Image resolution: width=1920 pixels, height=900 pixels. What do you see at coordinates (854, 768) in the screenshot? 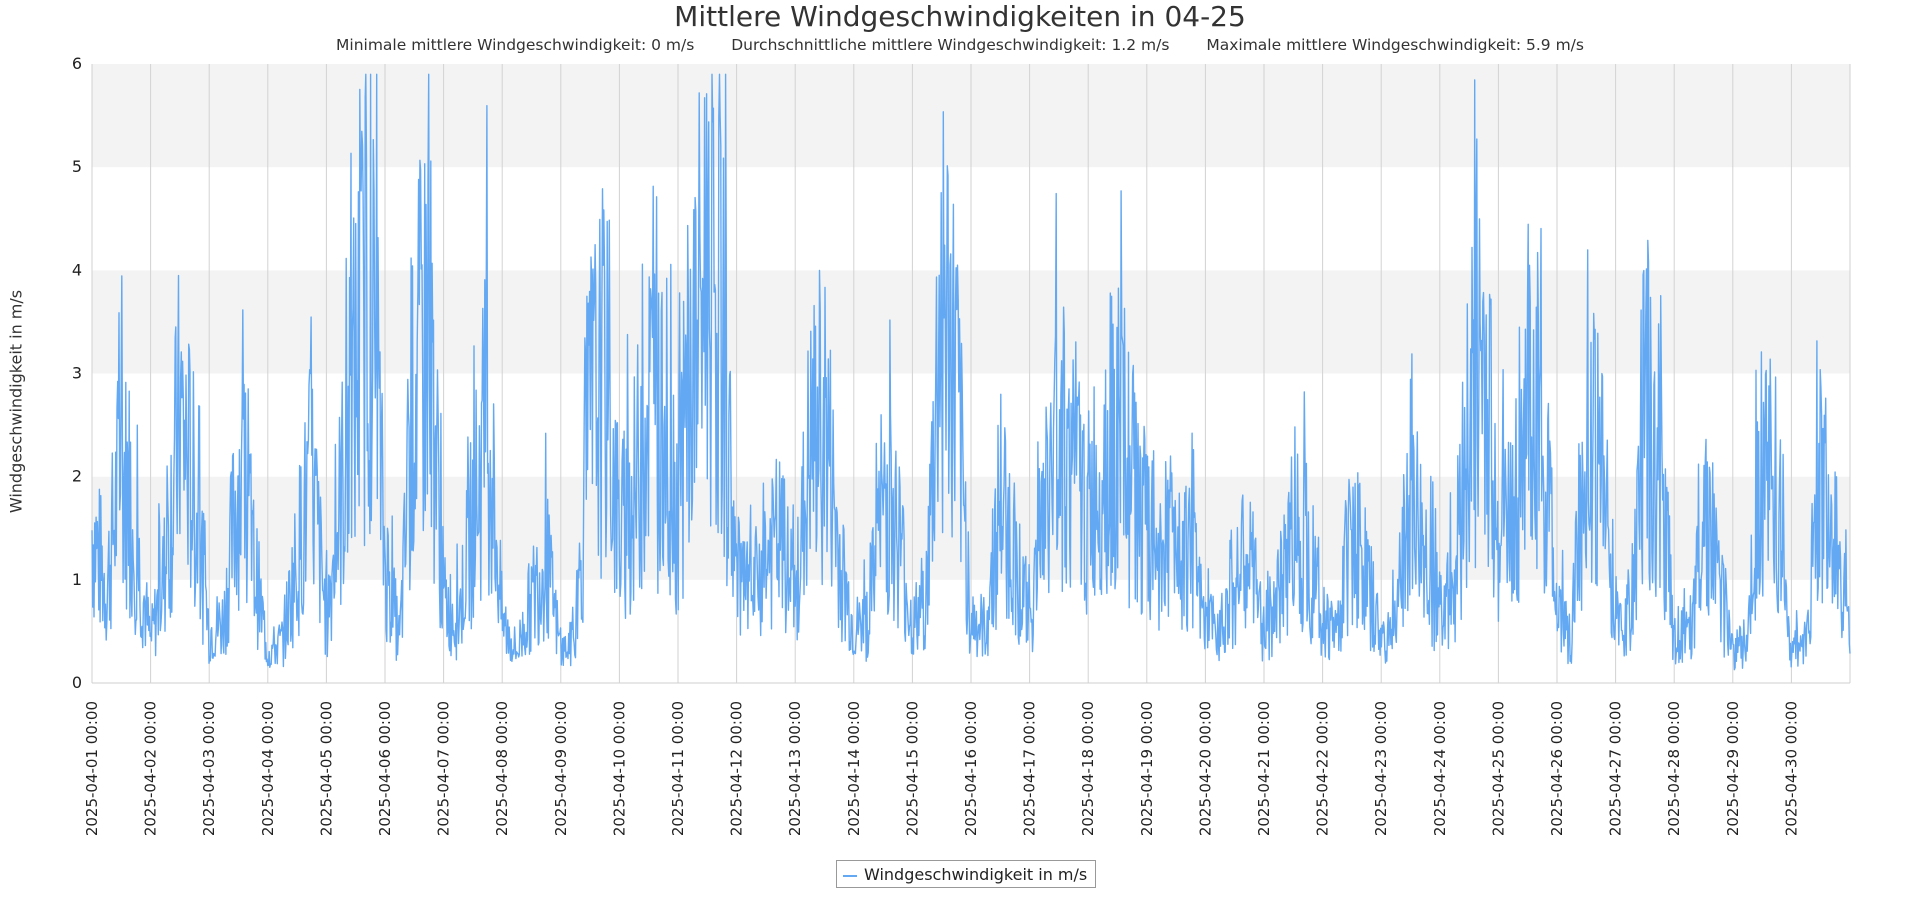
I see `x-tick-label: 2025-04-14 00:00` at bounding box center [854, 768].